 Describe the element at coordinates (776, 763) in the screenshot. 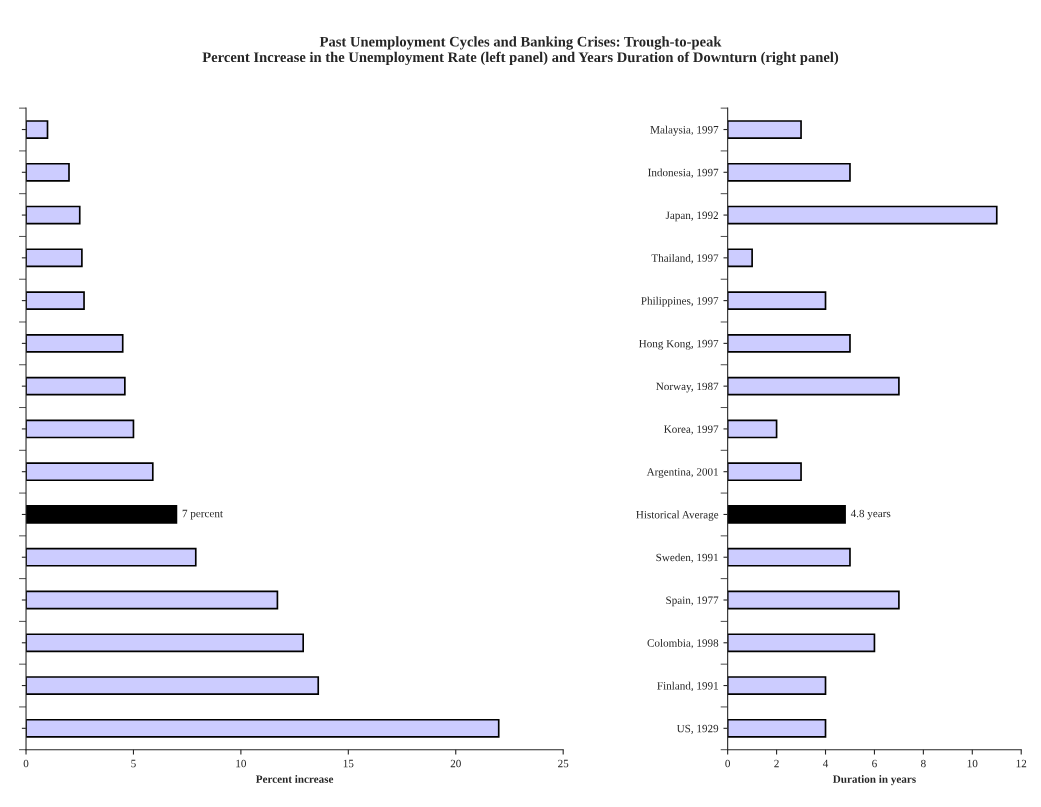

I see `x-tick-label: 2` at that location.